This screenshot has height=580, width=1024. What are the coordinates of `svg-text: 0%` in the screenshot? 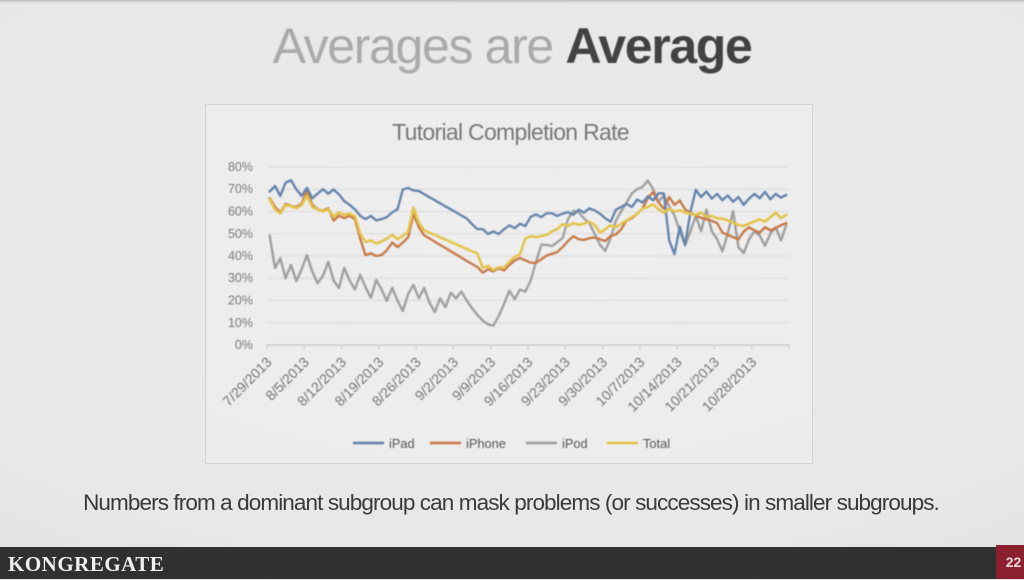 It's located at (244, 345).